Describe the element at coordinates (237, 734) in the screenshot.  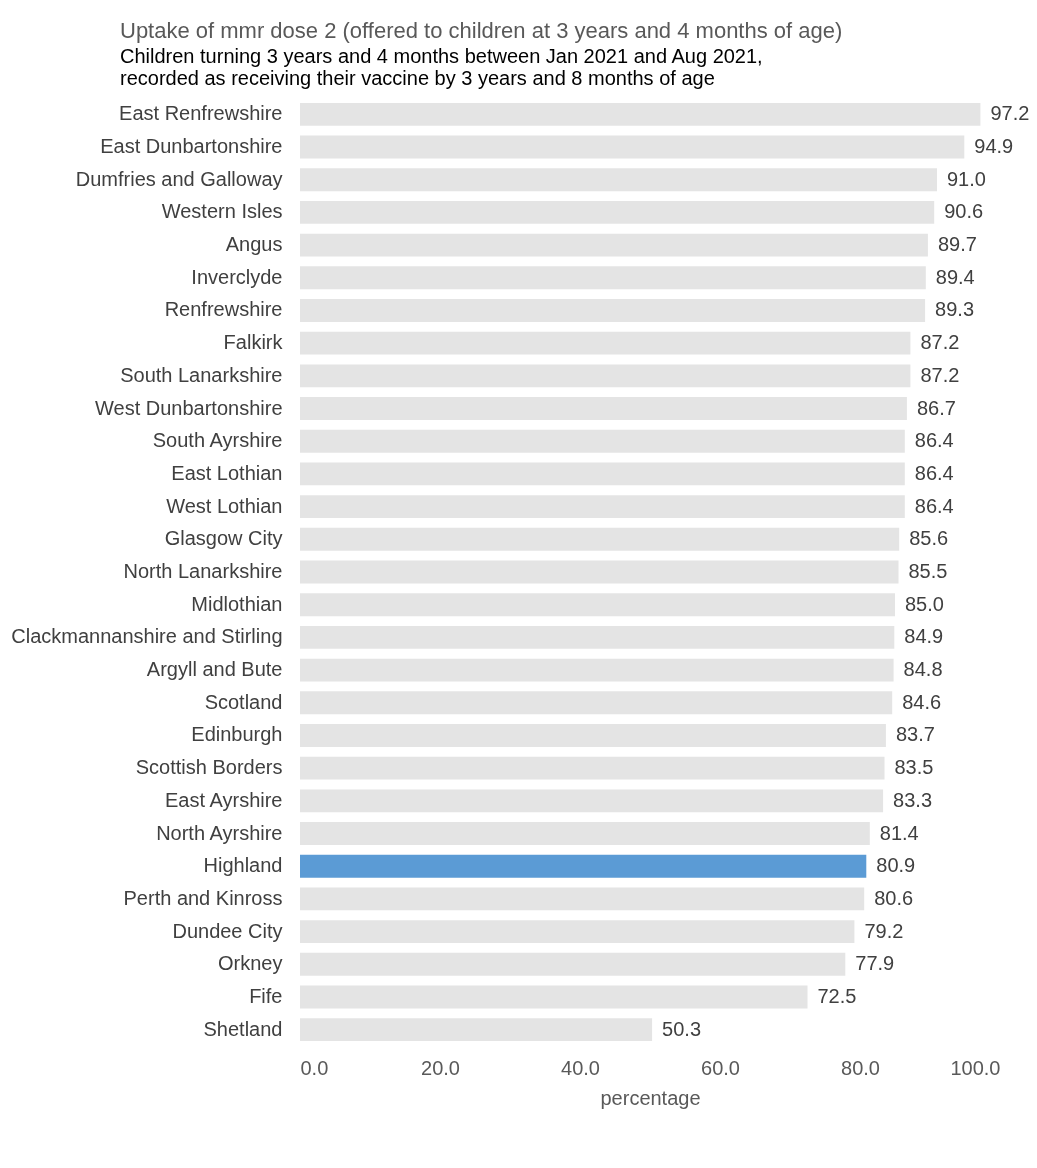
I see `y-tick-label: Edinburgh` at that location.